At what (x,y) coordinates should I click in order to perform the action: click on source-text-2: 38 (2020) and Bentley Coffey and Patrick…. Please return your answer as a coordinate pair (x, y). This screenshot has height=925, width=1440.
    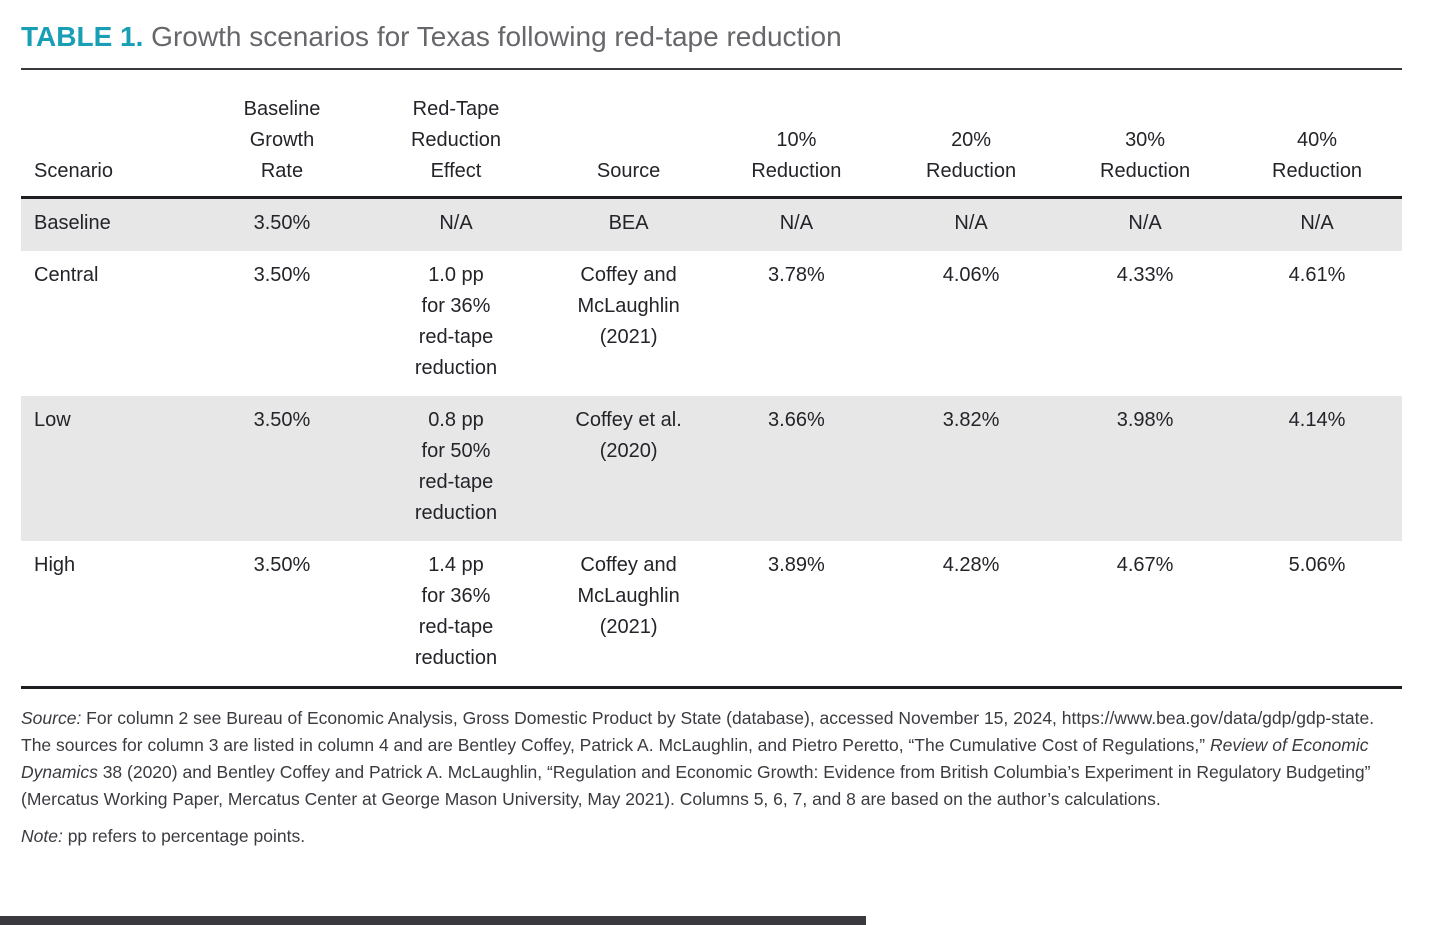
    Looking at the image, I should click on (696, 785).